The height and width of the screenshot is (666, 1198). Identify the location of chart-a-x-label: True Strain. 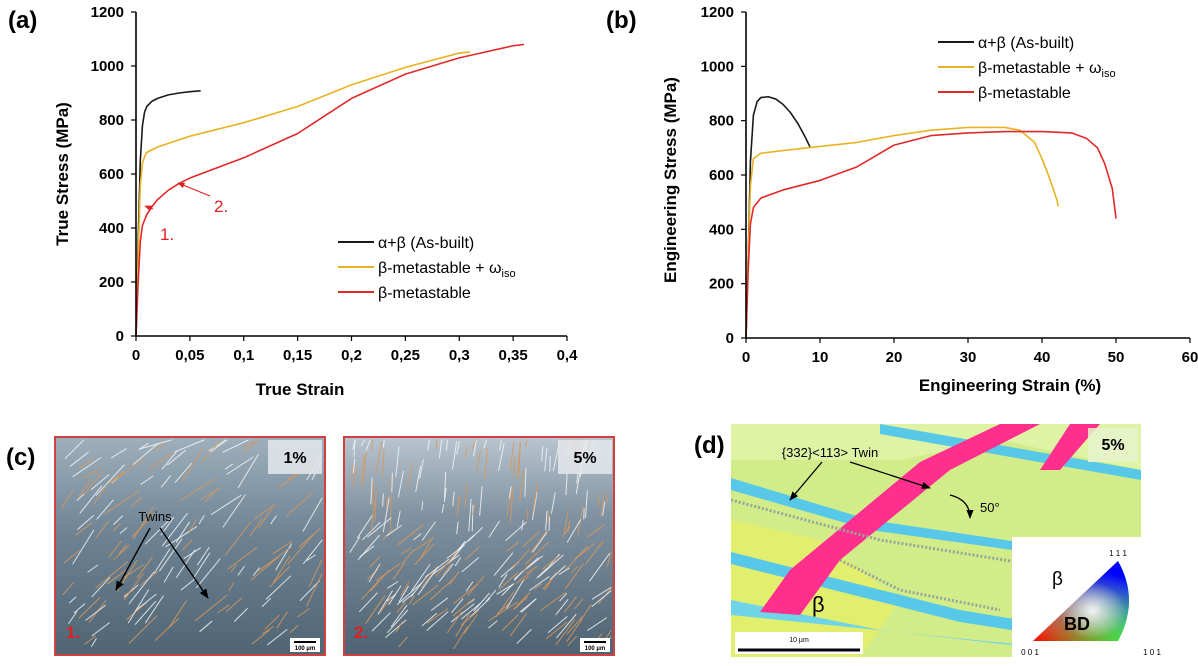
(300, 389).